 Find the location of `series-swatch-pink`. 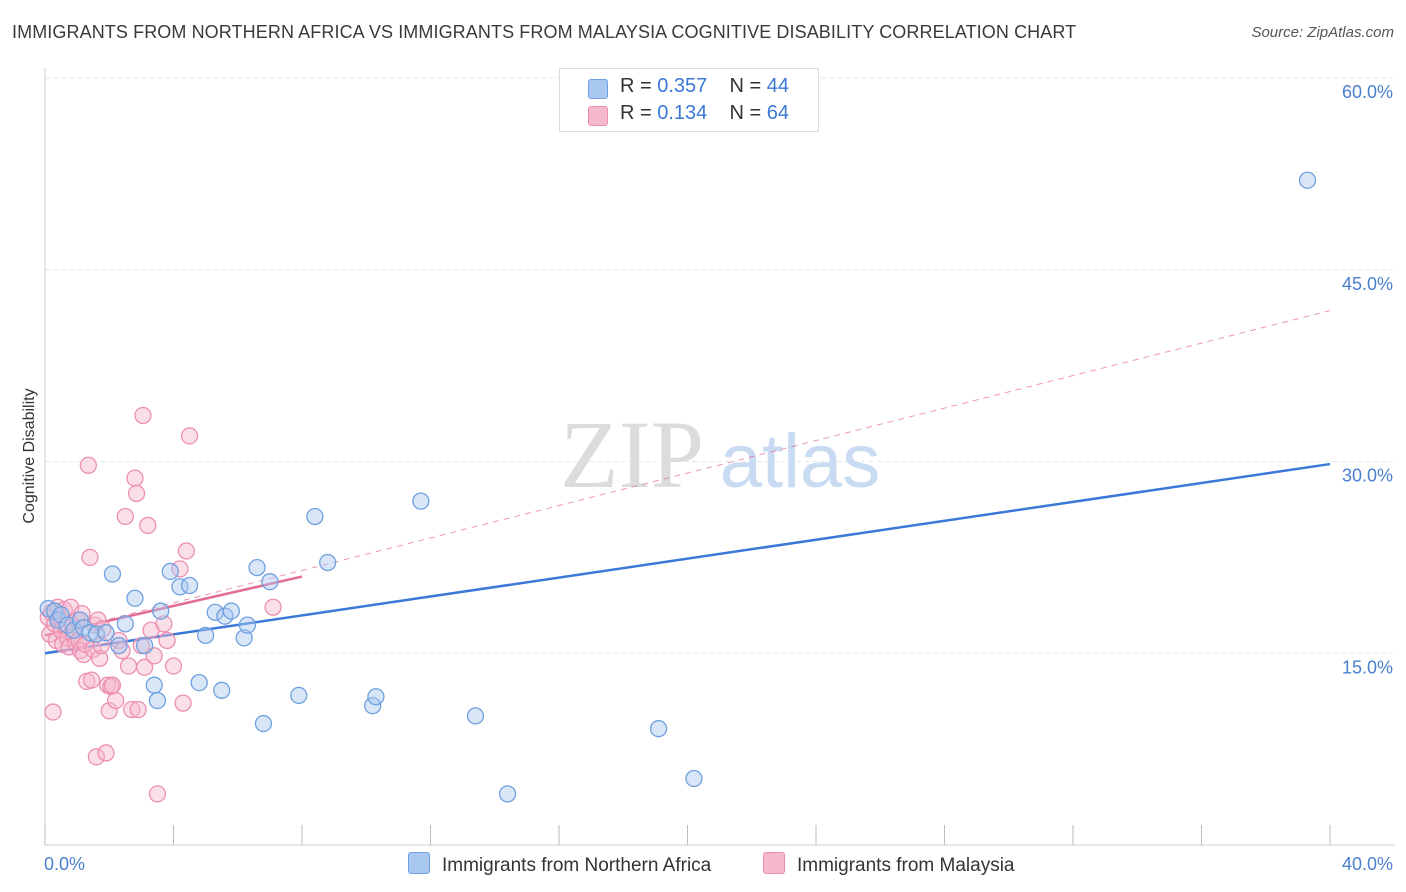

series-swatch-pink is located at coordinates (774, 863).